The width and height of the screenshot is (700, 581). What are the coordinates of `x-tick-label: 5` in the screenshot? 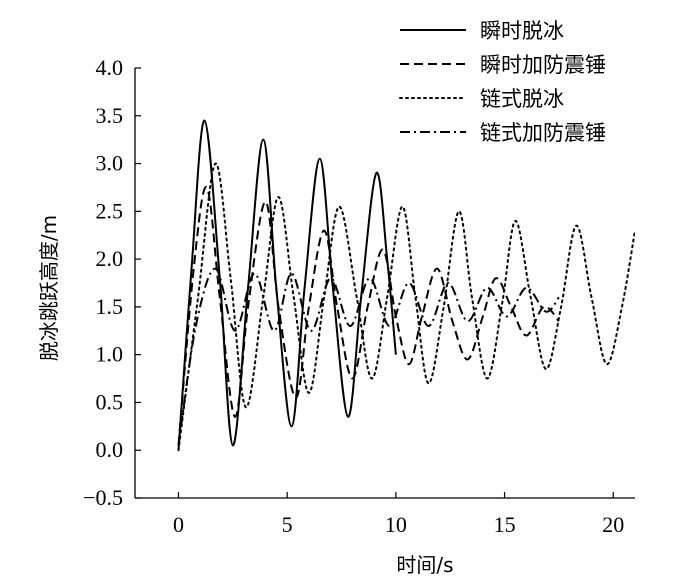 It's located at (287, 524).